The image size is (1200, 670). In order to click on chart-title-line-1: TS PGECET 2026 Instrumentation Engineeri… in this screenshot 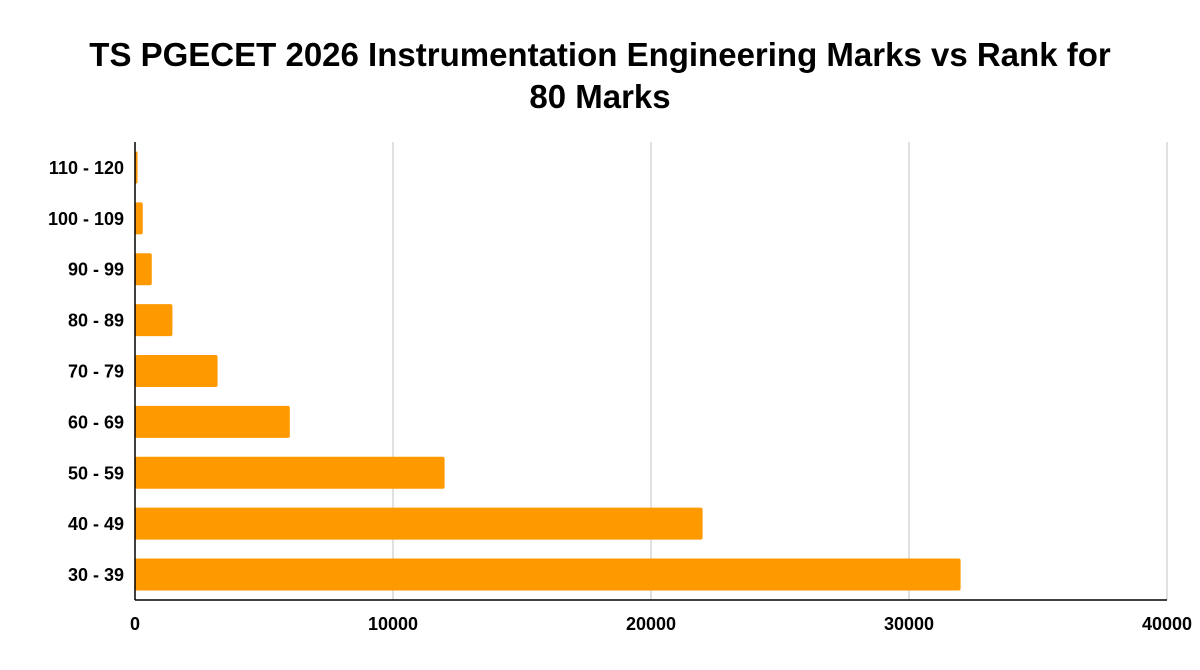, I will do `click(600, 54)`.